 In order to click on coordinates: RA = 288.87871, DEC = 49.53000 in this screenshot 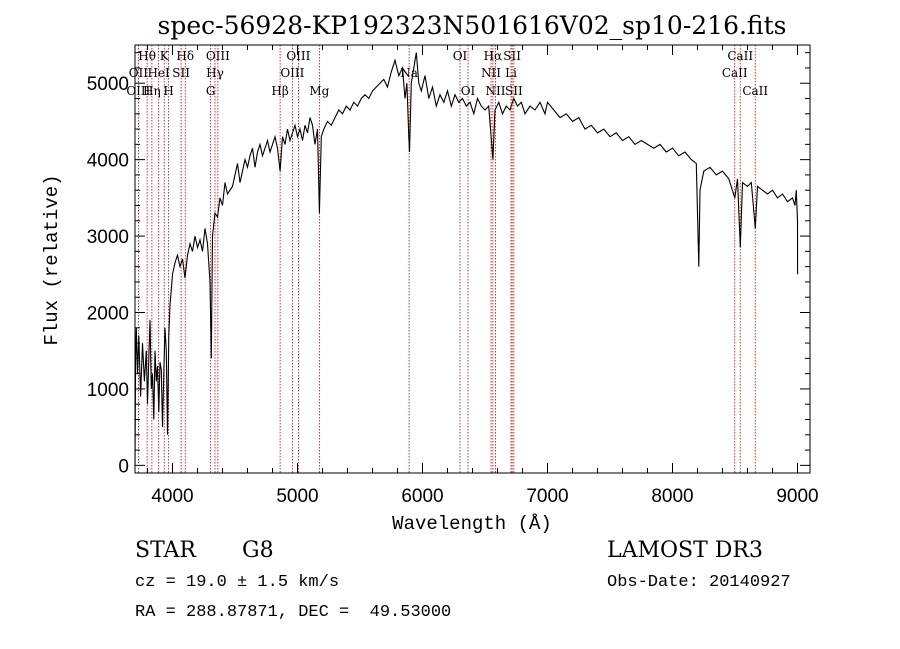, I will do `click(293, 612)`.